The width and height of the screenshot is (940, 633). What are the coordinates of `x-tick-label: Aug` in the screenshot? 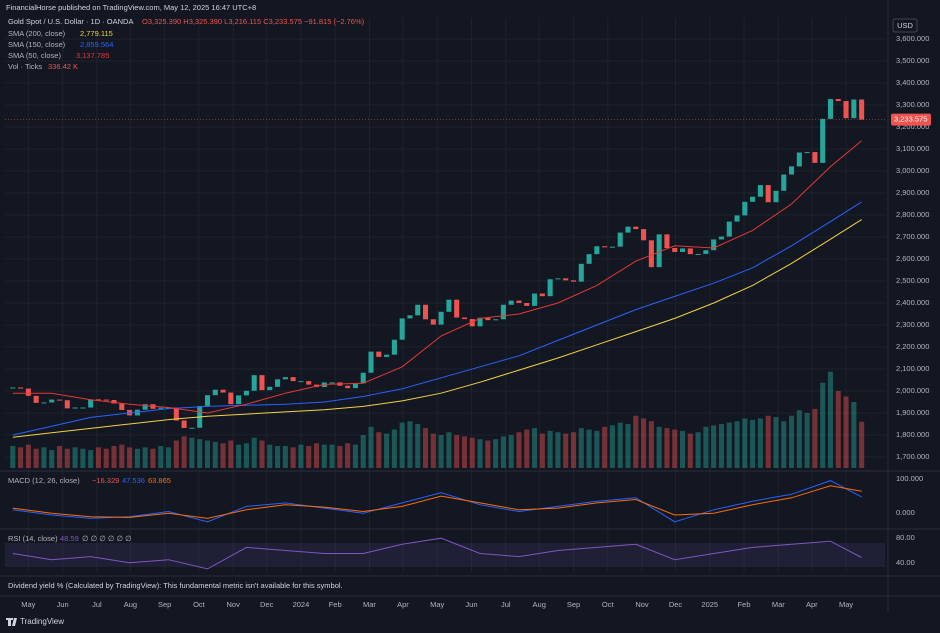 It's located at (130, 604).